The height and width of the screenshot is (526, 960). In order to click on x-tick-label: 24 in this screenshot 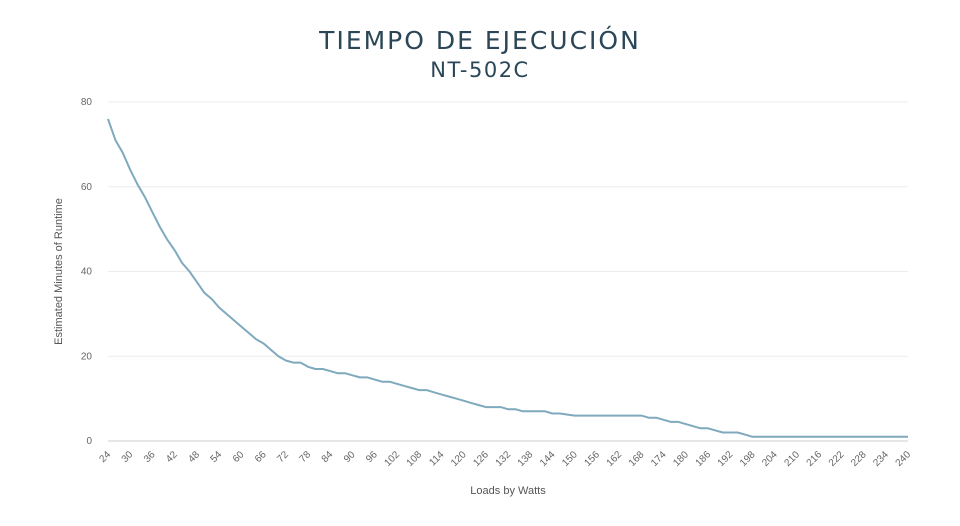, I will do `click(105, 457)`.